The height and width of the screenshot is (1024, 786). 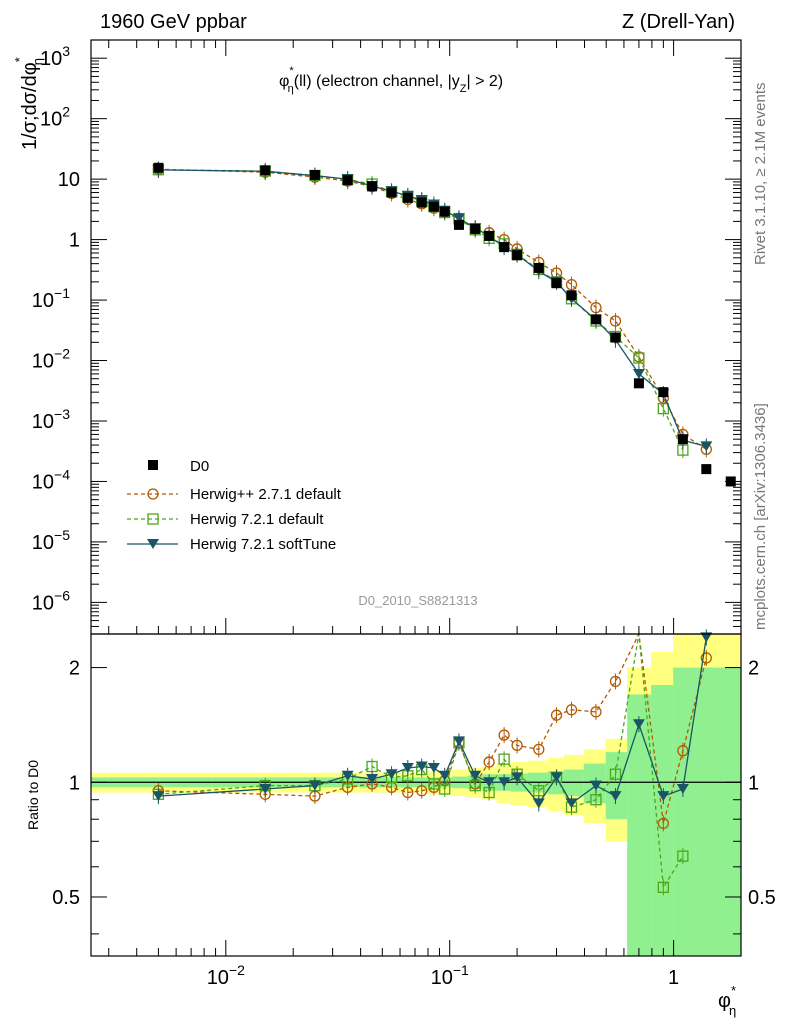 I want to click on header-right: Z (Drell-Yan), so click(x=678, y=22).